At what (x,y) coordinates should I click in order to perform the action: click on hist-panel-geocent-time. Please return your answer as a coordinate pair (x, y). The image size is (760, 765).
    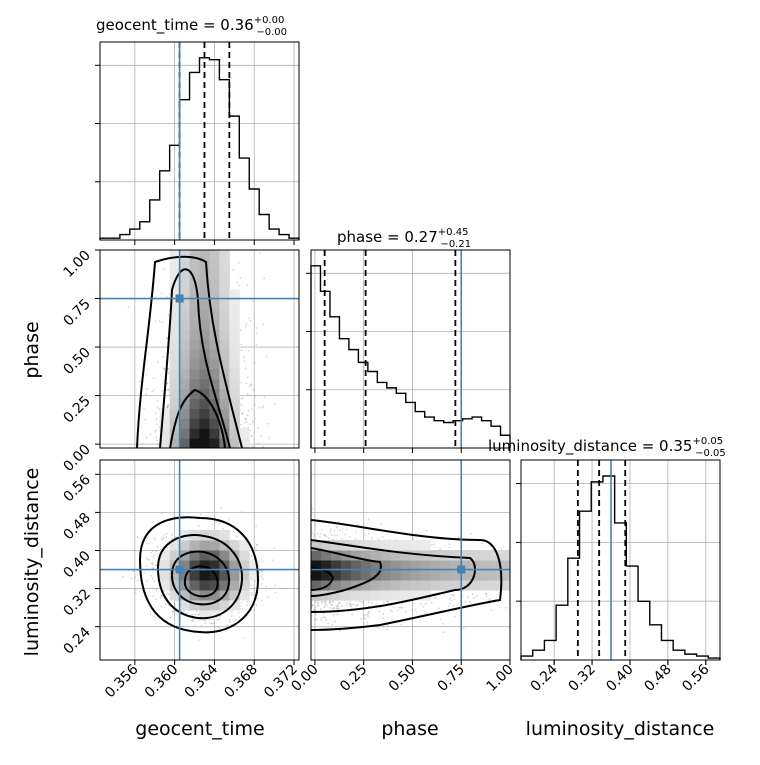
    Looking at the image, I should click on (197, 143).